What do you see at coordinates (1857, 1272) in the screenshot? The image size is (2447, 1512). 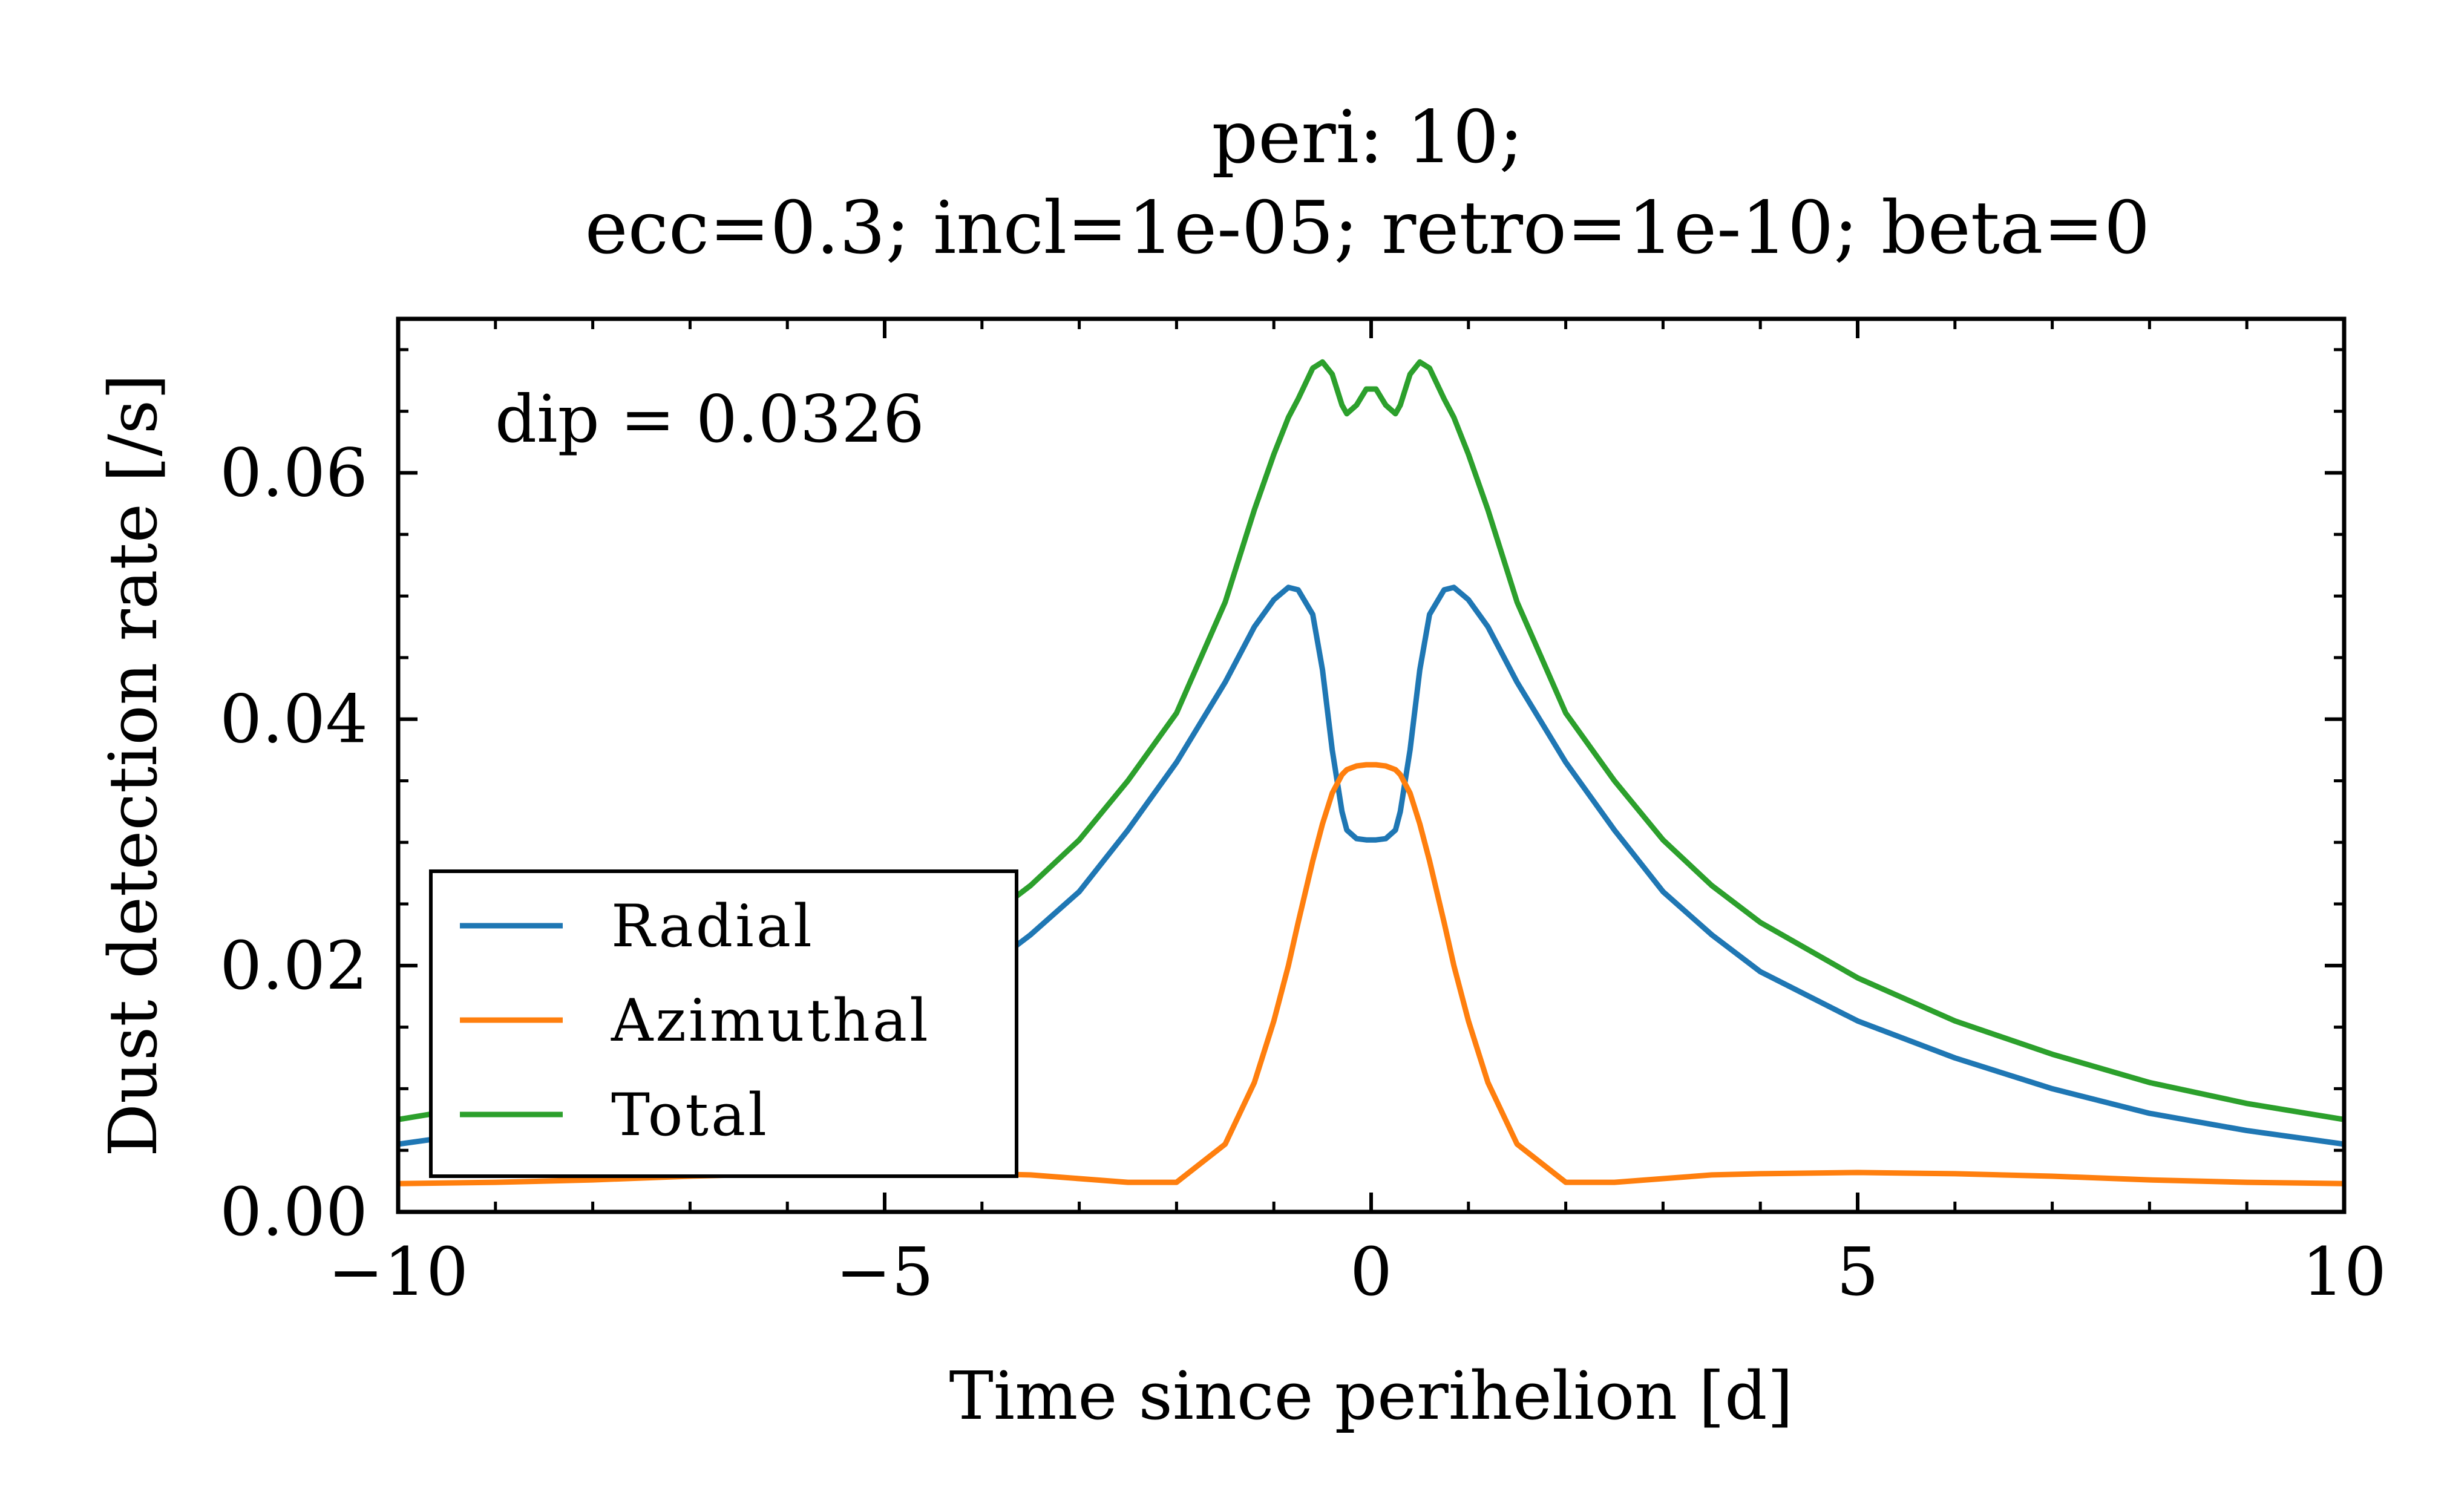 I see `x-tick-label: 5` at bounding box center [1857, 1272].